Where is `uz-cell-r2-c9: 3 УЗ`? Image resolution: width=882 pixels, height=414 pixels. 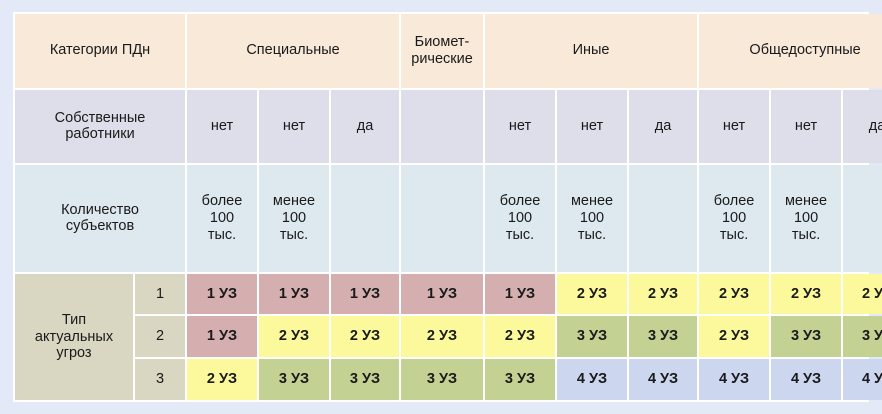 uz-cell-r2-c9: 3 УЗ is located at coordinates (806, 337).